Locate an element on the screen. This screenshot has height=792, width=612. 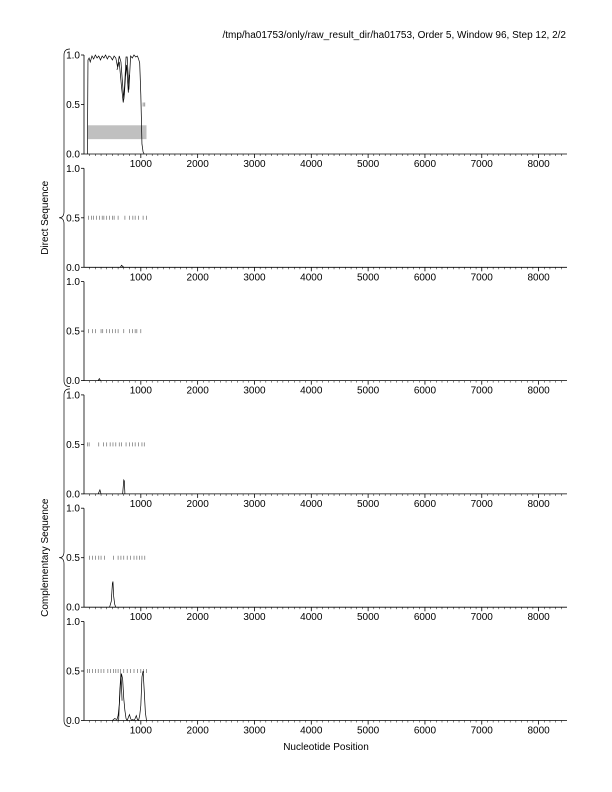
x-axis-title: Nucleotide Position is located at coordinates (326, 747).